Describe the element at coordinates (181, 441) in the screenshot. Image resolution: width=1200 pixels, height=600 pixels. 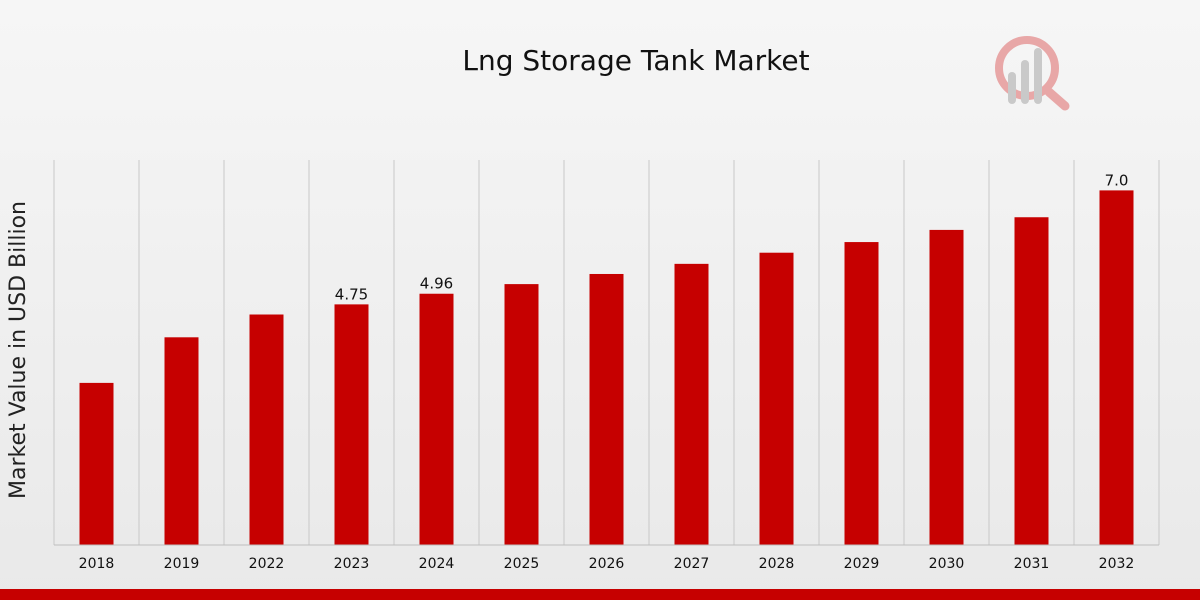
I see `bar-2019` at that location.